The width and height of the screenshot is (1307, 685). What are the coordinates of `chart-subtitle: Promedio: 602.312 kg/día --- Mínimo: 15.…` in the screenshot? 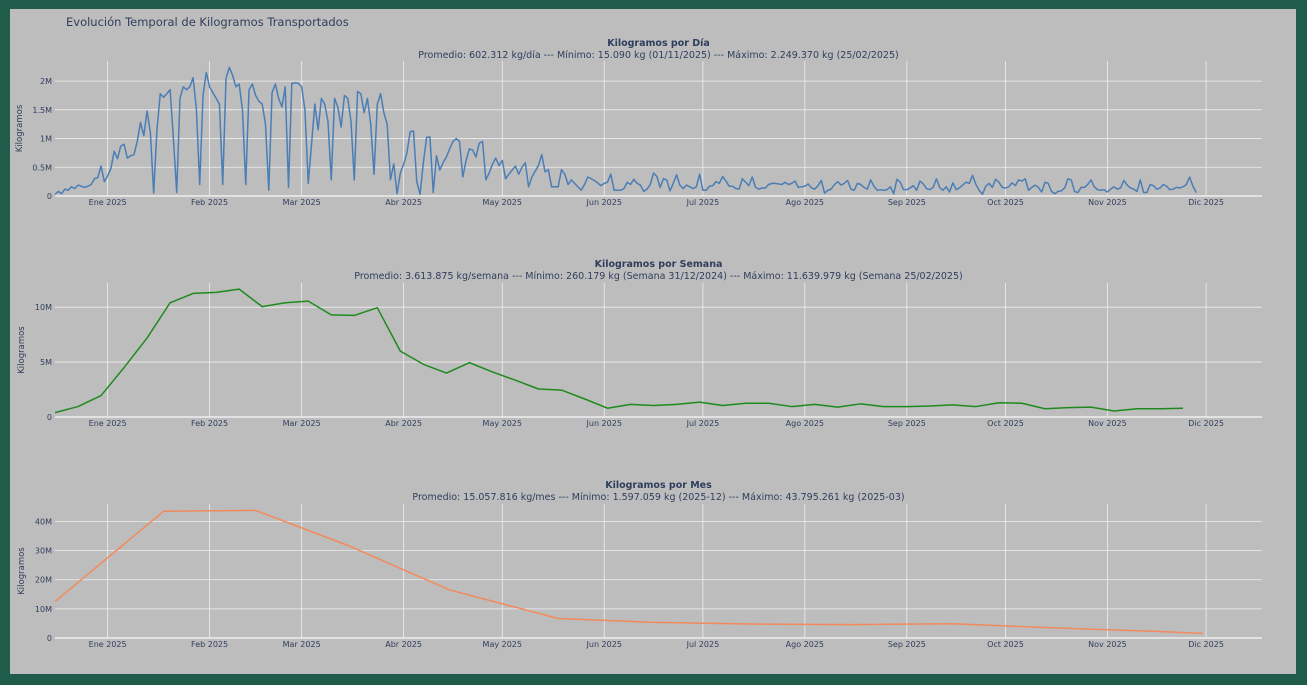 It's located at (658, 55).